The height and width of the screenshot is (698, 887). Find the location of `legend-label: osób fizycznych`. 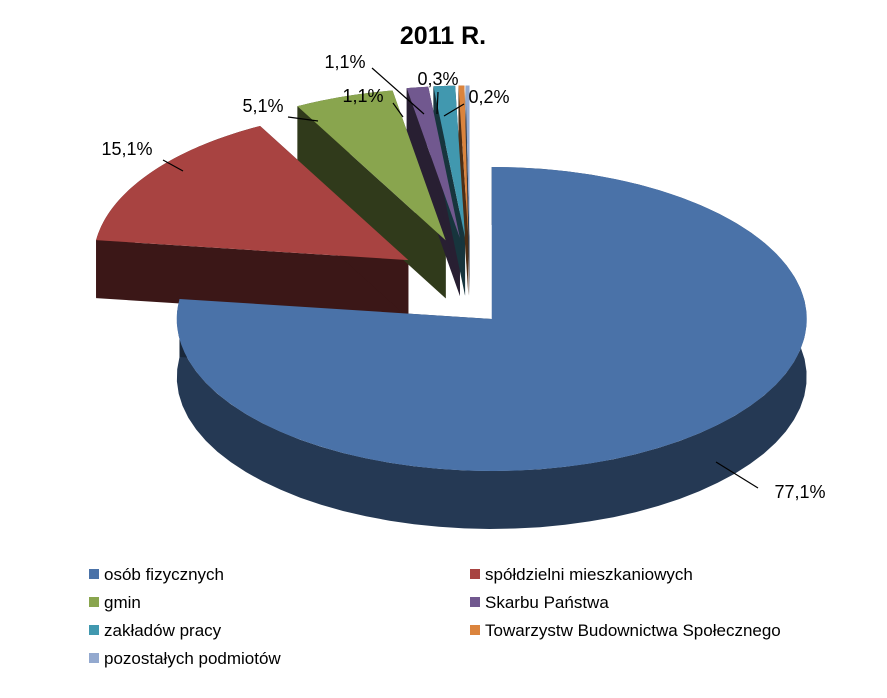

legend-label: osób fizycznych is located at coordinates (164, 574).